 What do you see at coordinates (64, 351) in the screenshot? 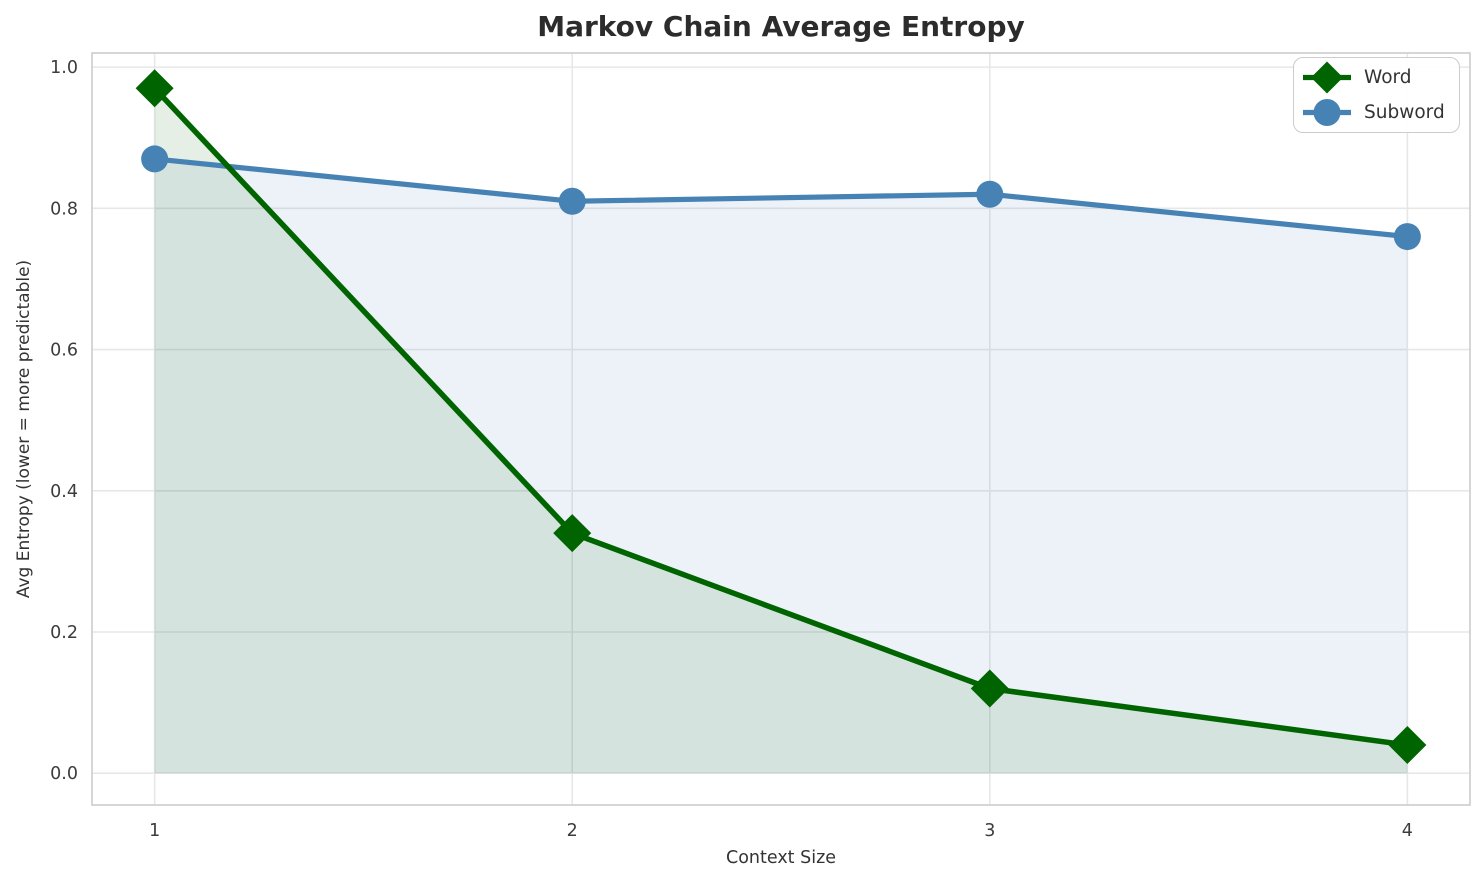
I see `y-tick-label: 0.6` at bounding box center [64, 351].